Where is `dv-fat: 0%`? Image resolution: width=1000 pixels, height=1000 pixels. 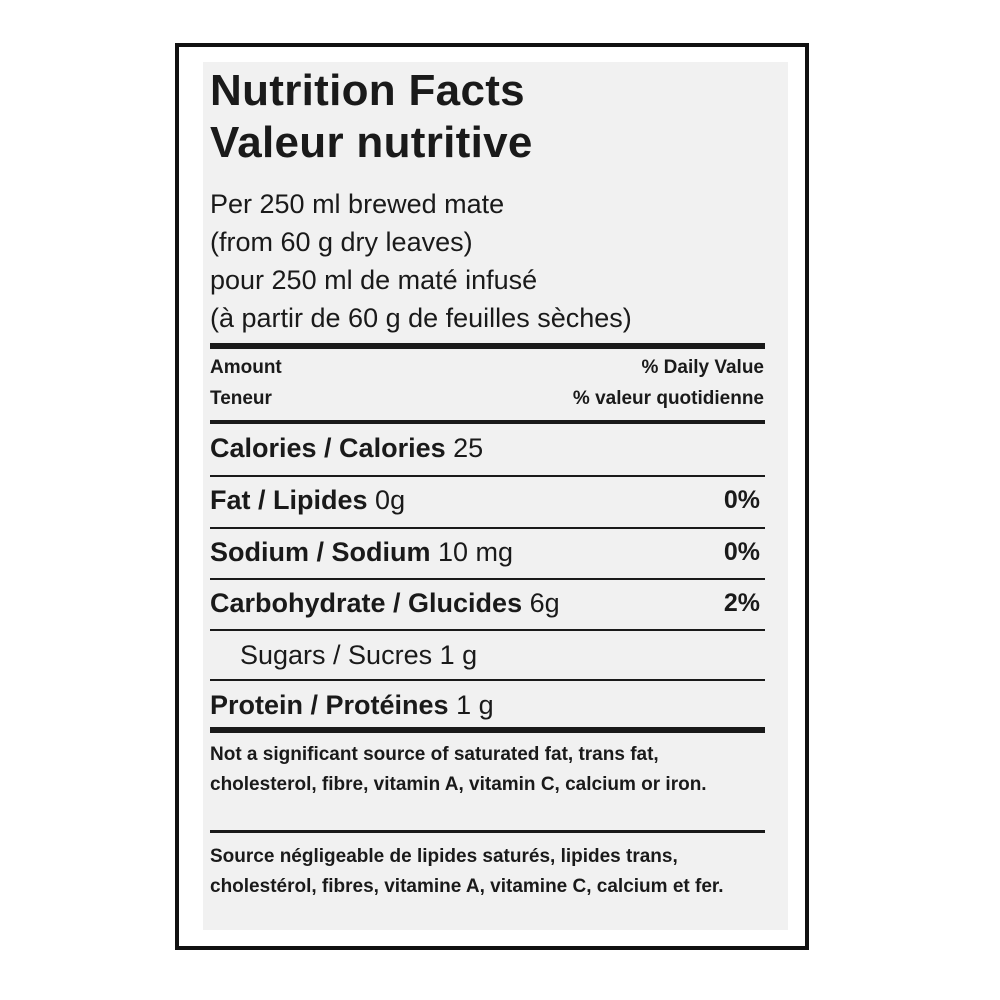
dv-fat: 0% is located at coordinates (741, 500).